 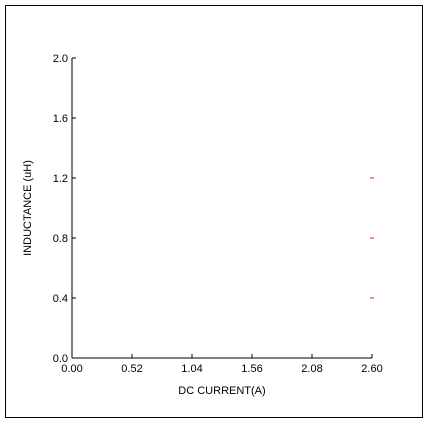 What do you see at coordinates (60, 119) in the screenshot?
I see `y-tick-label: 1.6` at bounding box center [60, 119].